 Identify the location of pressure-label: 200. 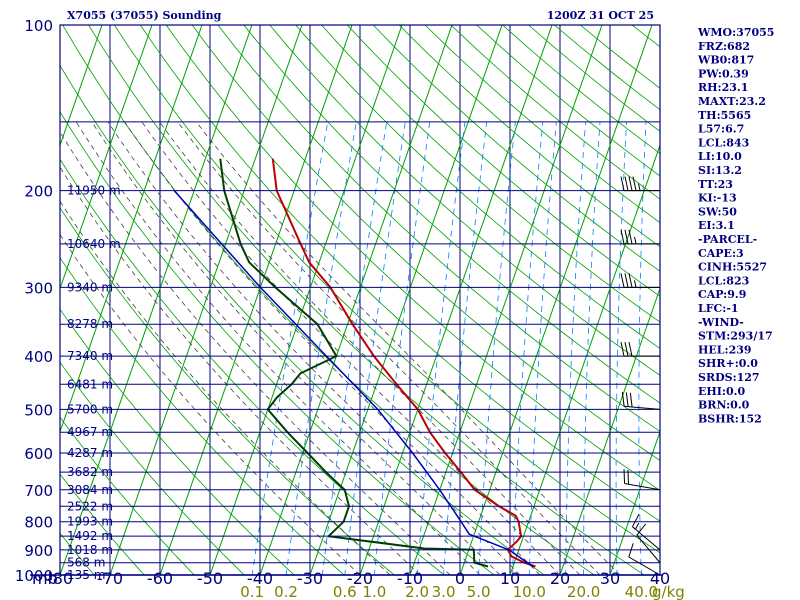
(38, 192).